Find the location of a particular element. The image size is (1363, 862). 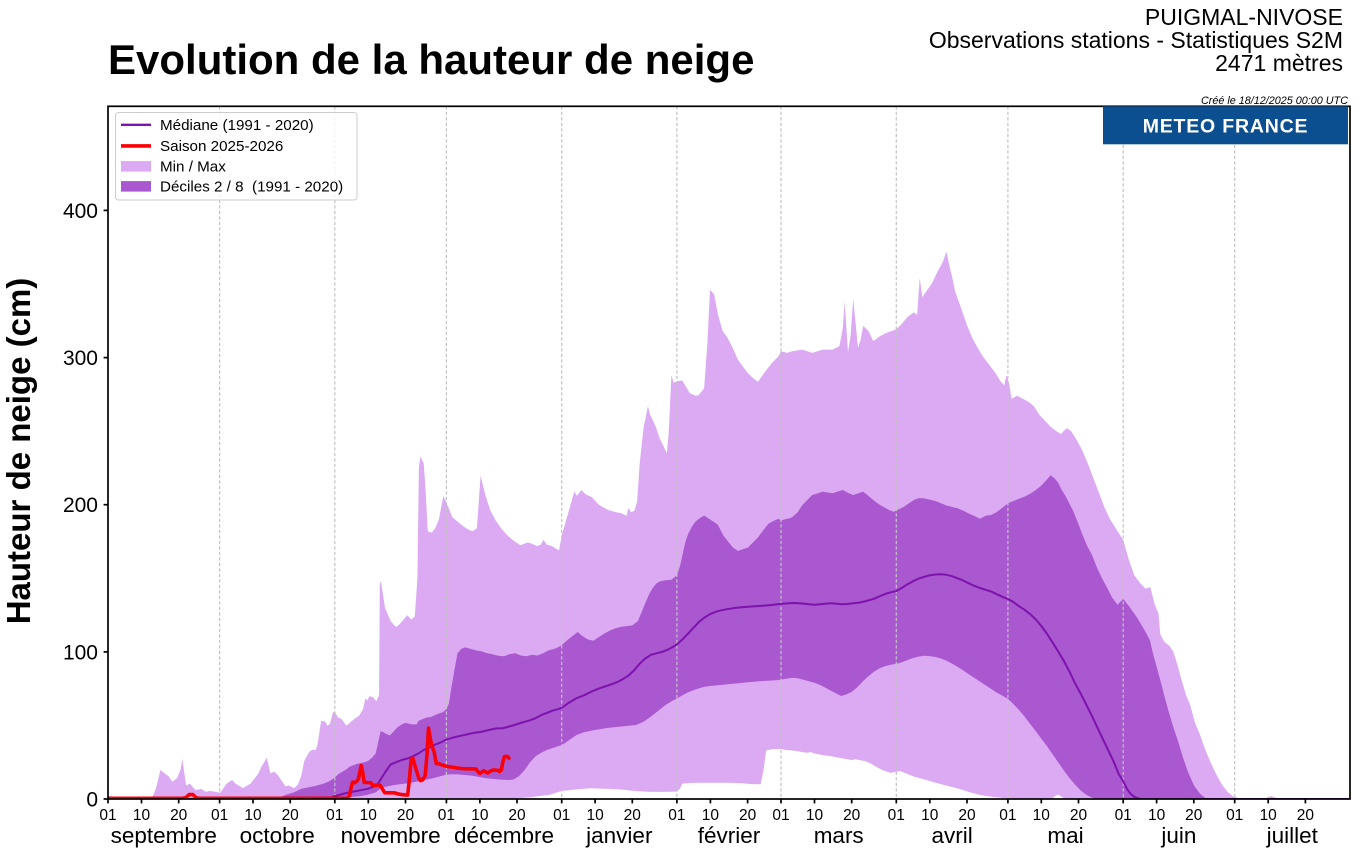

svg-text: février is located at coordinates (729, 835).